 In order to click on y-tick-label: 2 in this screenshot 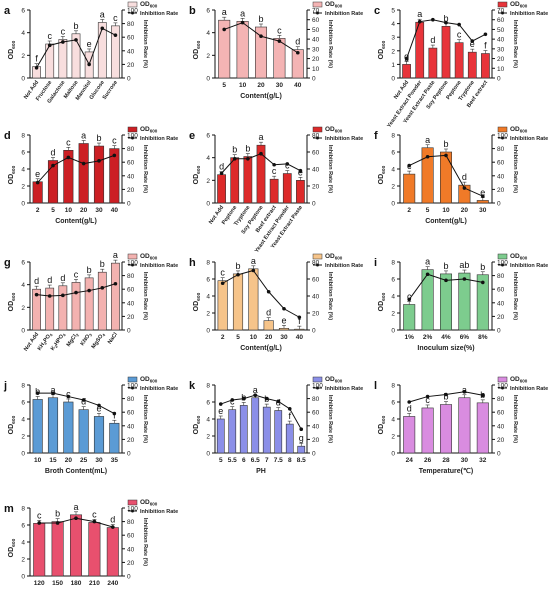, I will do `click(393, 314)`.